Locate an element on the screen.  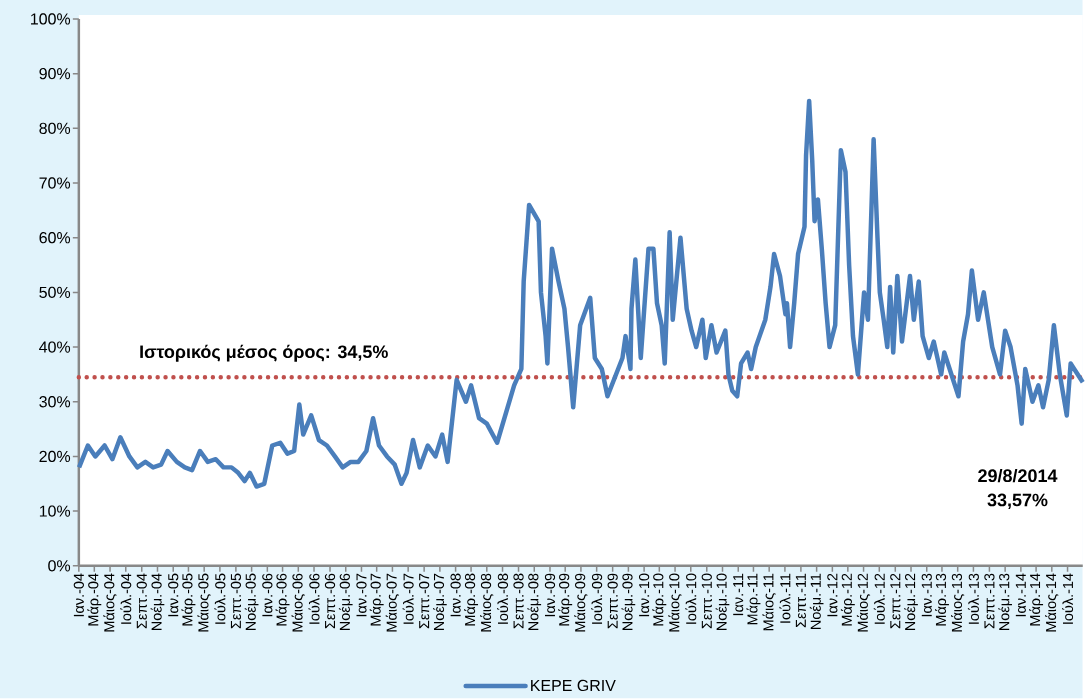
x-tick-label: Μάρ.-06 is located at coordinates (282, 599).